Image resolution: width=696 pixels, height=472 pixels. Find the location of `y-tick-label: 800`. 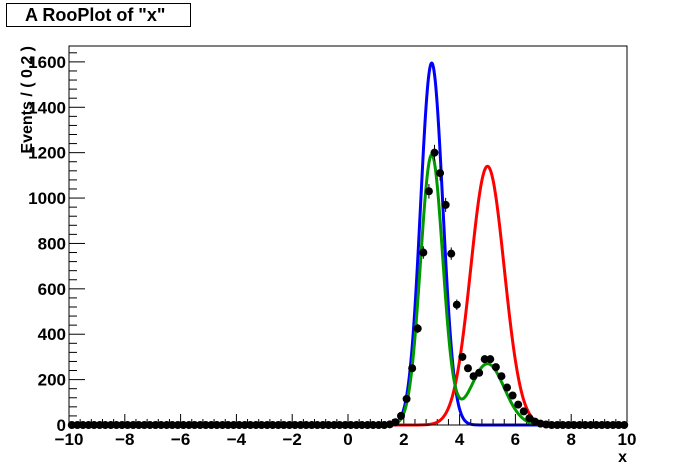

y-tick-label: 800 is located at coordinates (52, 243).